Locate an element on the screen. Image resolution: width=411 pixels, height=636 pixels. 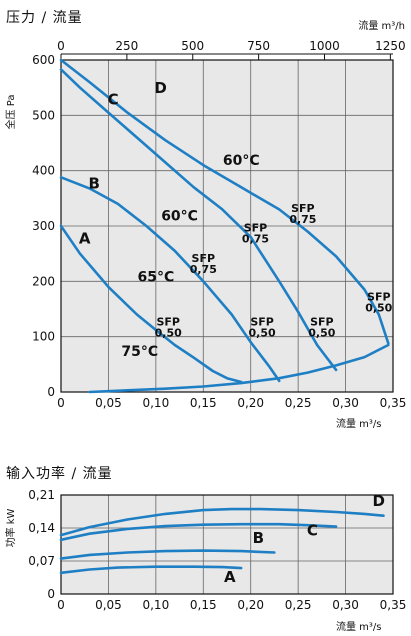
power-x-tick-label: 0,10 is located at coordinates (155, 605).